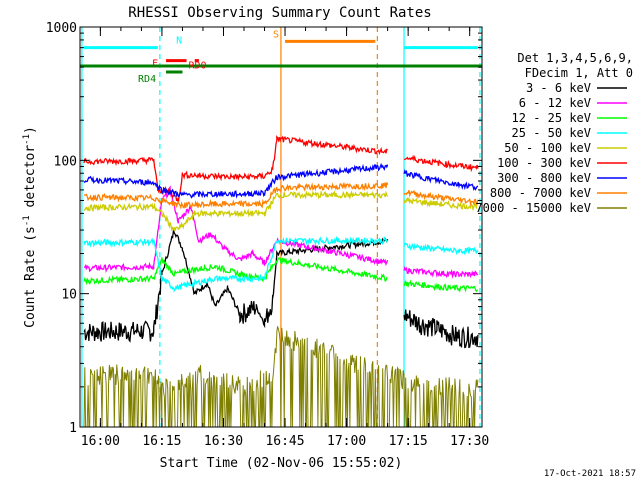 The height and width of the screenshot is (480, 640). What do you see at coordinates (69, 295) in the screenshot?
I see `y-tick-label: 10` at bounding box center [69, 295].